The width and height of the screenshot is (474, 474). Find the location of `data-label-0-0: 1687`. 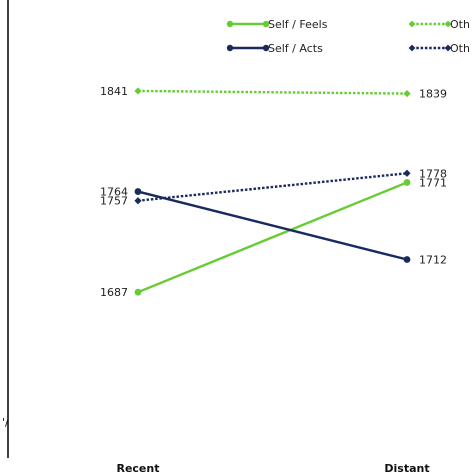

data-label-0-0: 1687 is located at coordinates (114, 292).